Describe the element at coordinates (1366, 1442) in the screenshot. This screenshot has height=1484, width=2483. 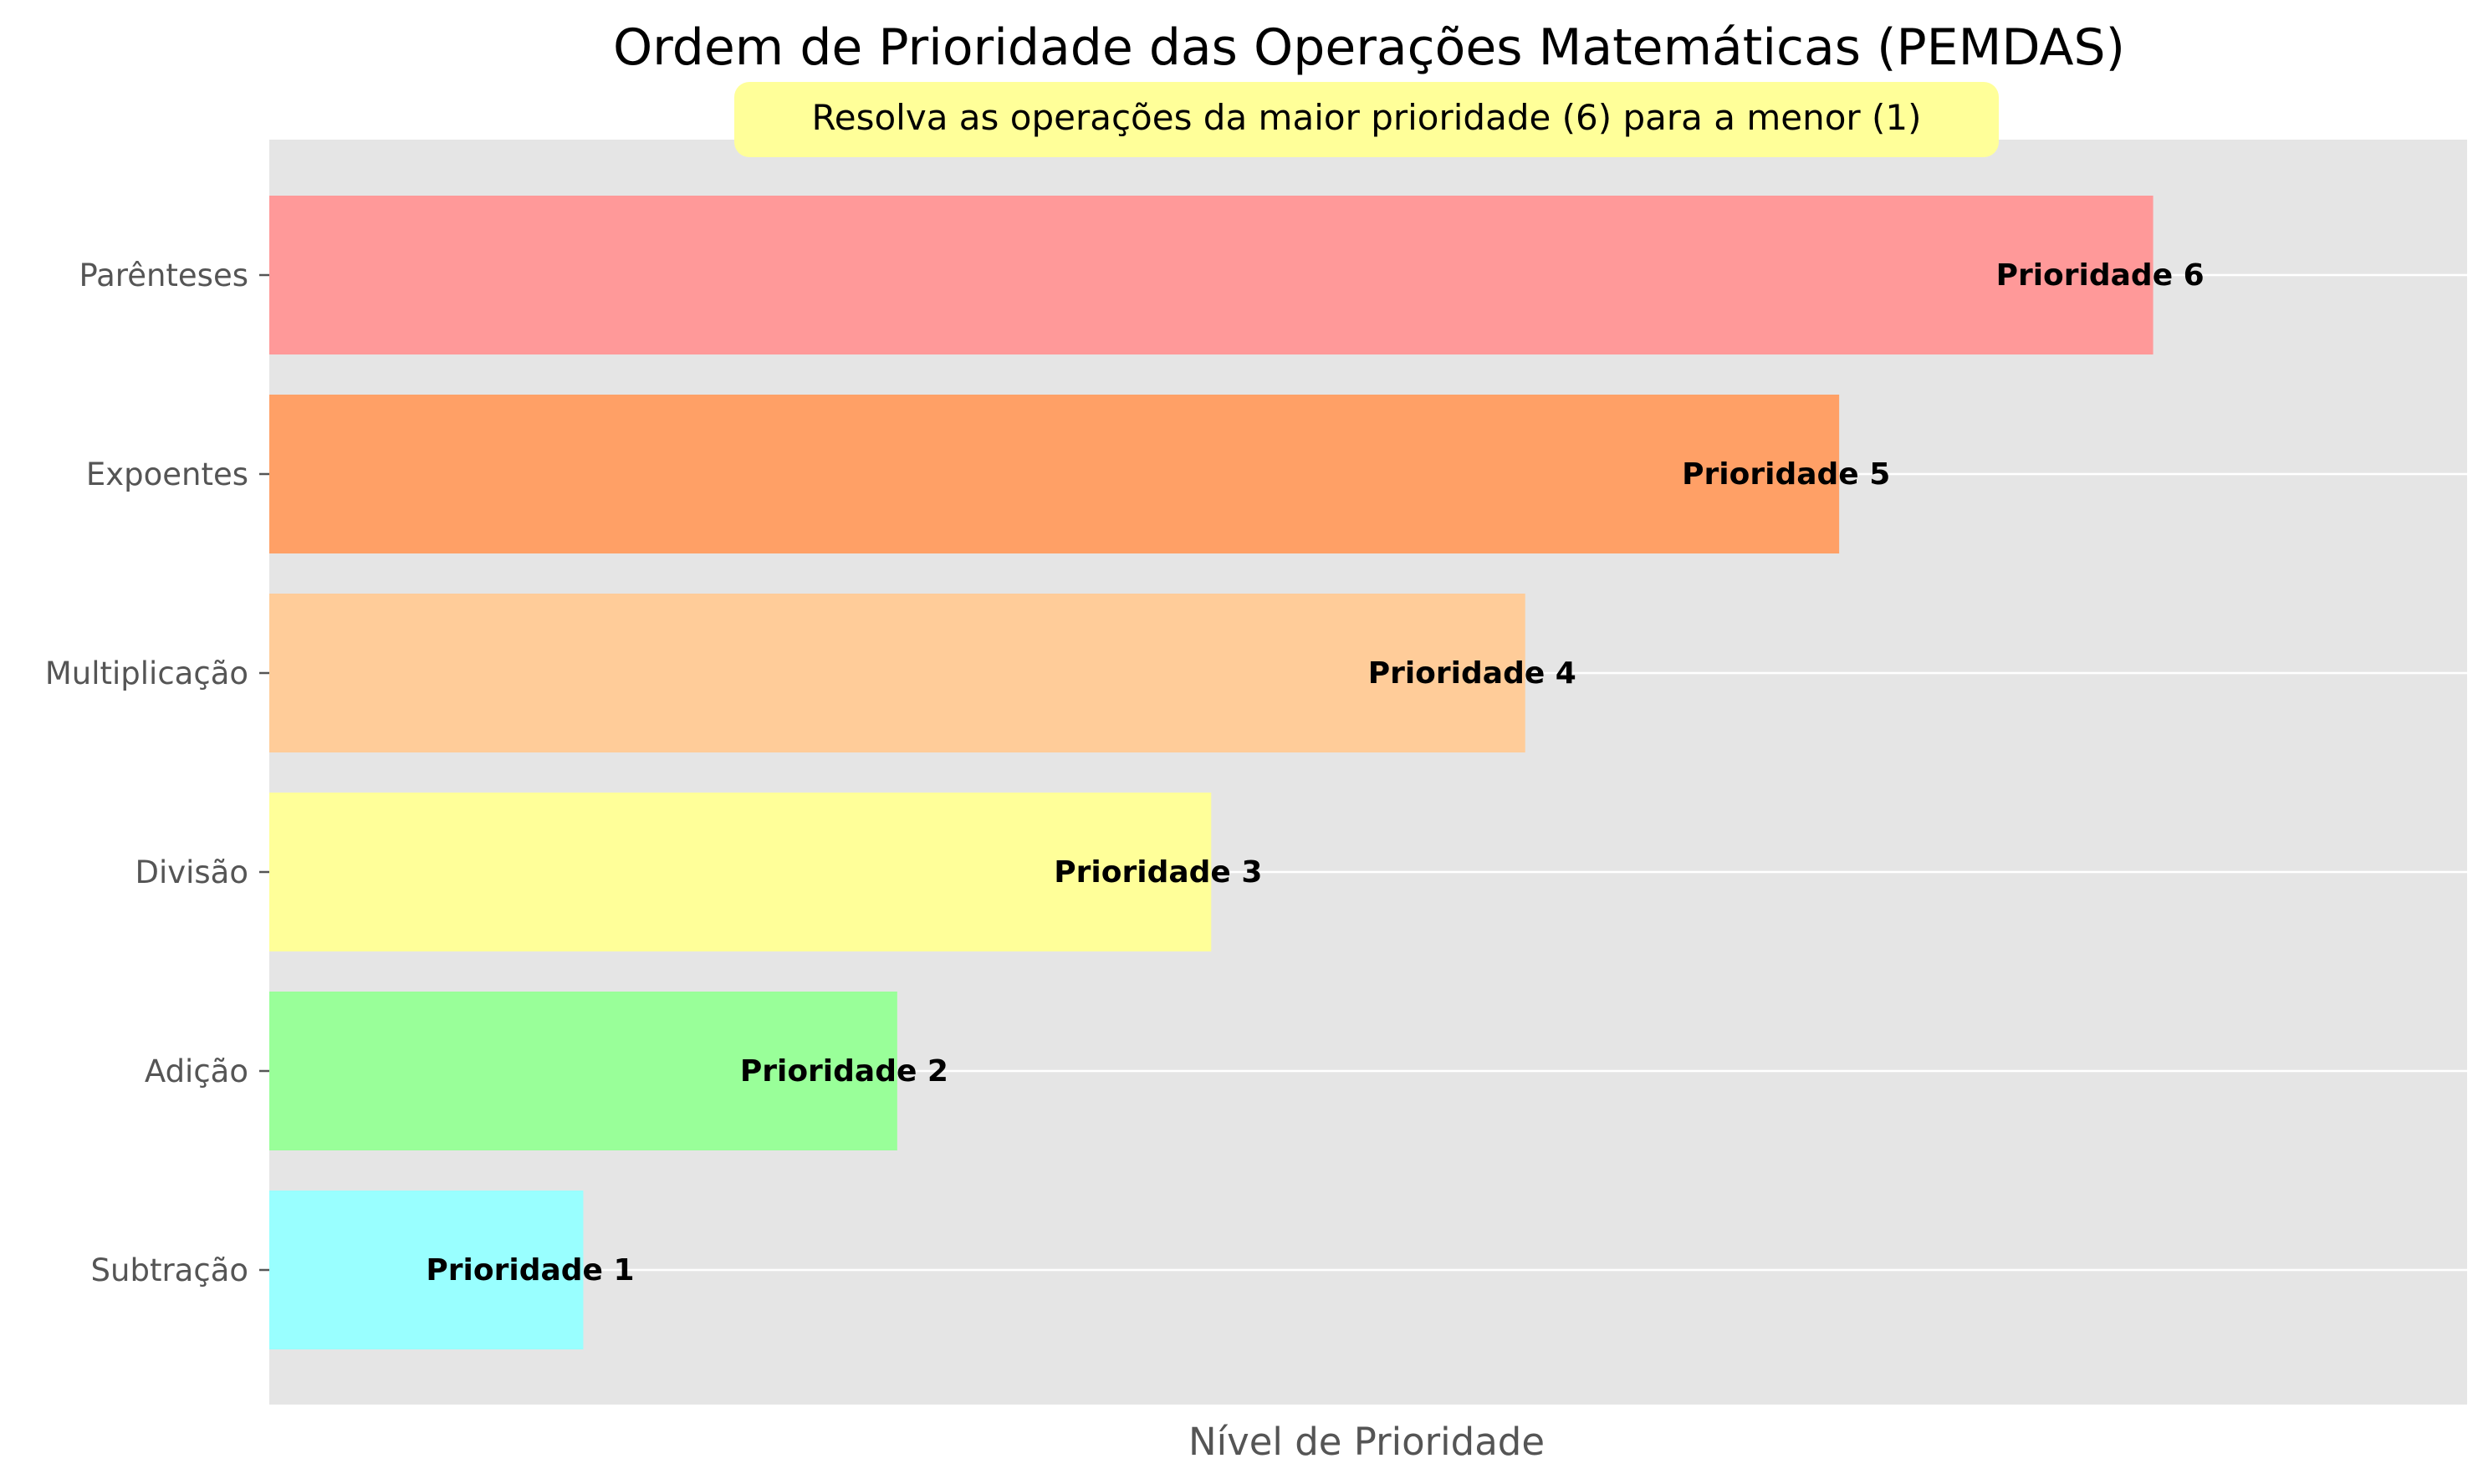
I see `x-axis-label: Nível de Prioridade` at that location.